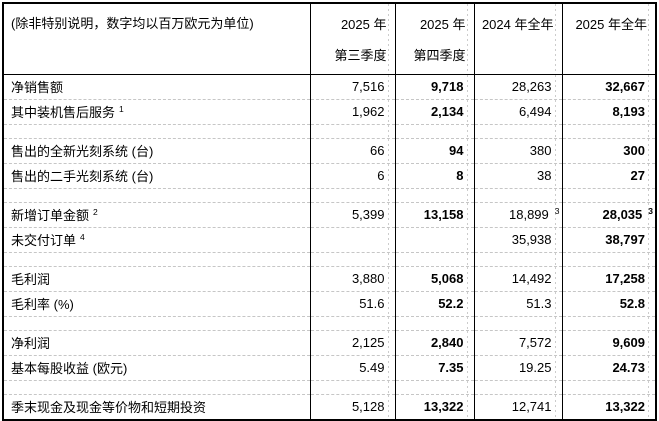  What do you see at coordinates (156, 176) in the screenshot?
I see `row-label: 售出的二手光刻系统 (台)` at bounding box center [156, 176].